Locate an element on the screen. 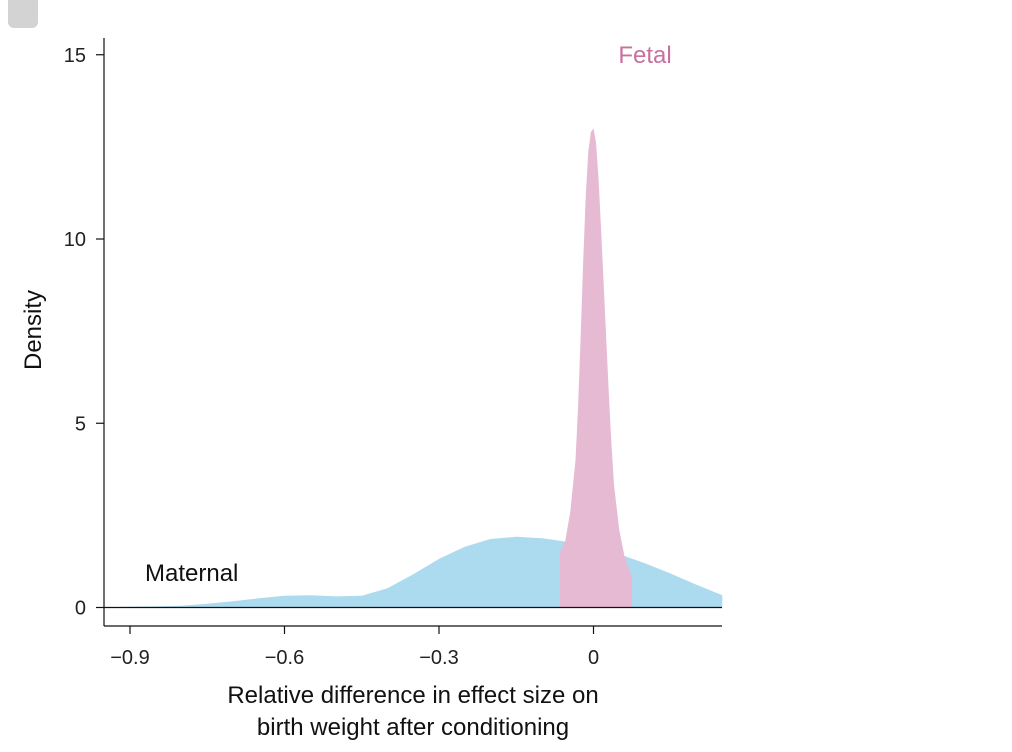  x-ticks: −0.9 −0.6 −0.3 0 is located at coordinates (354, 647).